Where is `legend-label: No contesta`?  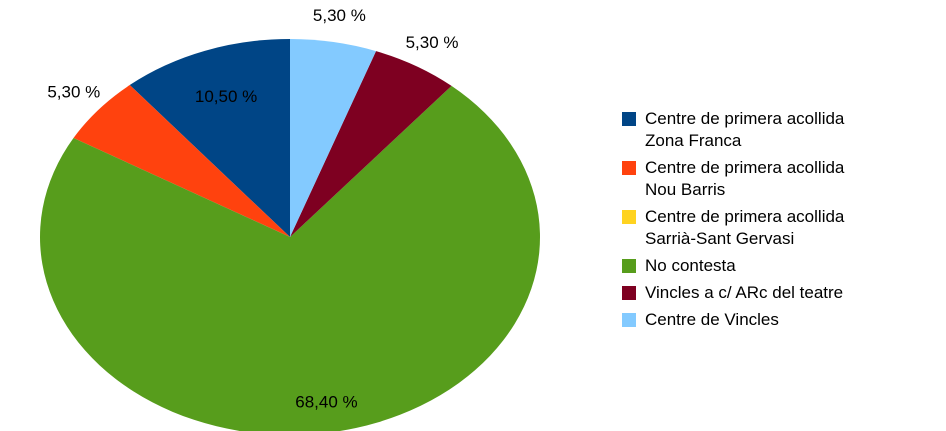 legend-label: No contesta is located at coordinates (690, 265).